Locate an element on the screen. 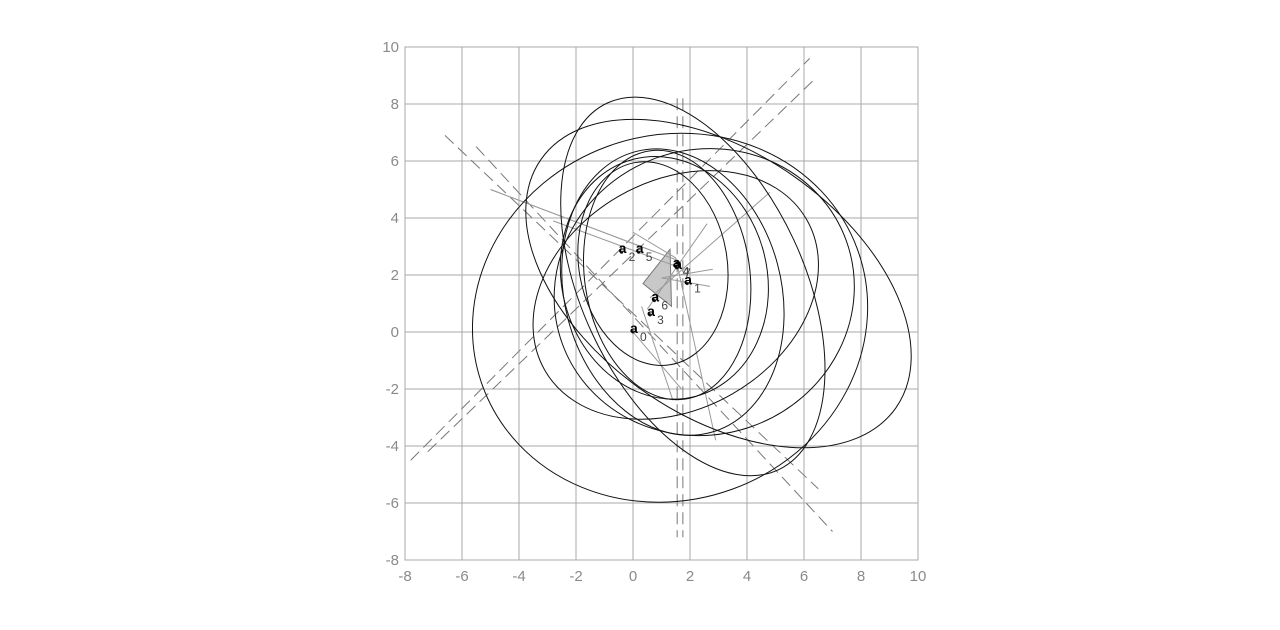  y-tick-label: 8 is located at coordinates (395, 104).